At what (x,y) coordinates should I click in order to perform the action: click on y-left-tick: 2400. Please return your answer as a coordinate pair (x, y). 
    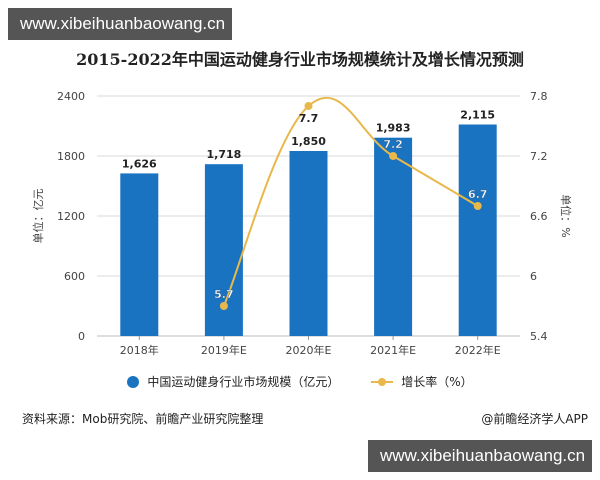
    Looking at the image, I should click on (71, 96).